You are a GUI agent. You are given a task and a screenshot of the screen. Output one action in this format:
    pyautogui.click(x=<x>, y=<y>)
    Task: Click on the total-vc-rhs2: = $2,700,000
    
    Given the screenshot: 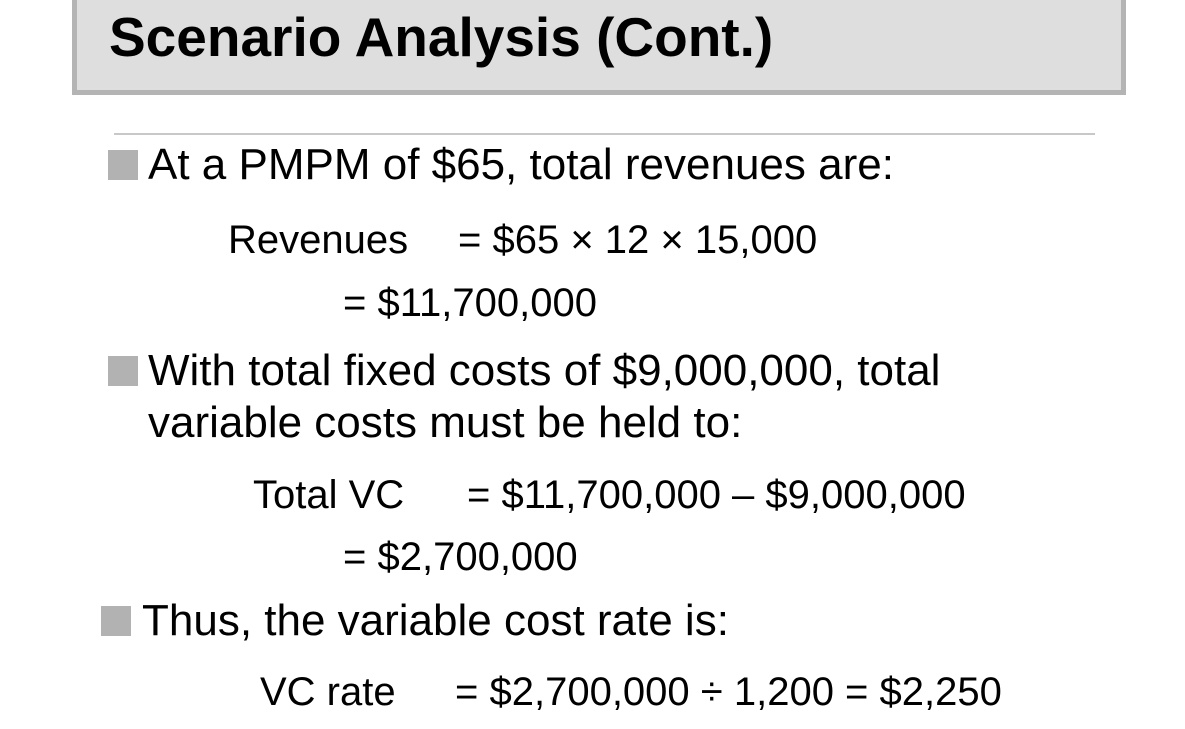 What is the action you would take?
    pyautogui.click(x=460, y=557)
    